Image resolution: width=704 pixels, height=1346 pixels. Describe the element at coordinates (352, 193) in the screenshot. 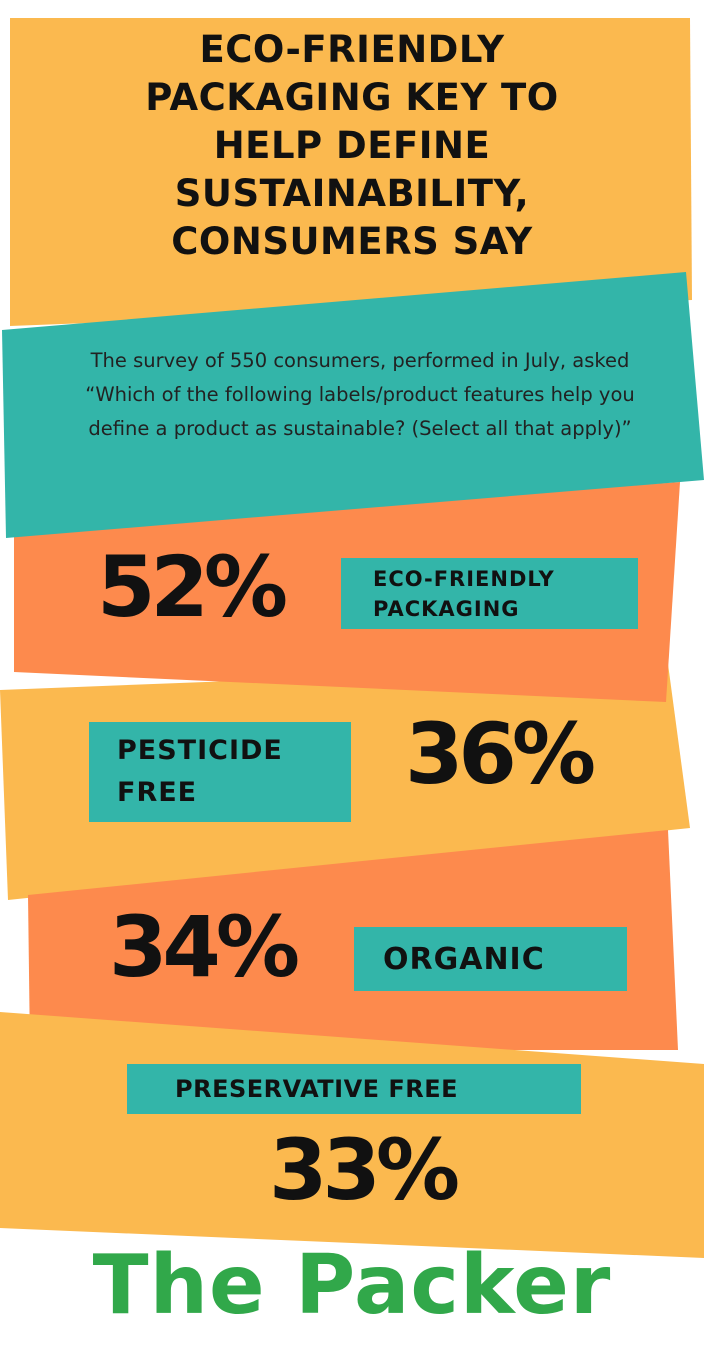

I see `title-line: SUSTAINABILITY,` at that location.